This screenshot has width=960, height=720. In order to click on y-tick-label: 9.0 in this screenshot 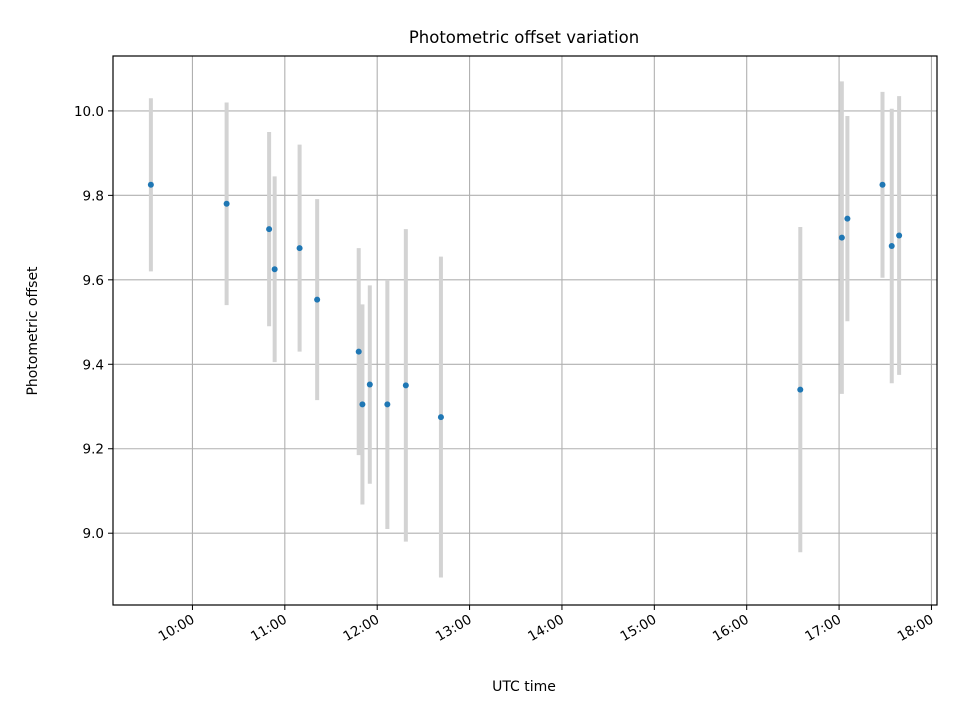, I will do `click(93, 534)`.